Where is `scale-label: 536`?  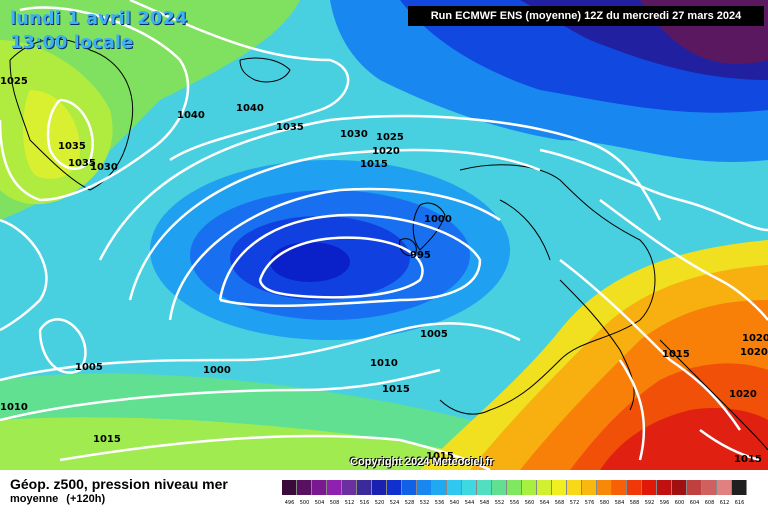 scale-label: 536 is located at coordinates (439, 503).